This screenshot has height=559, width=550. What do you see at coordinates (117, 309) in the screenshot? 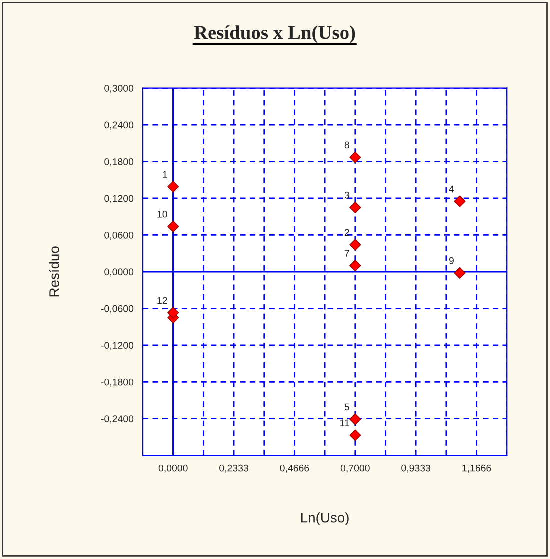
I see `y-tick-label: -0,0600` at bounding box center [117, 309].